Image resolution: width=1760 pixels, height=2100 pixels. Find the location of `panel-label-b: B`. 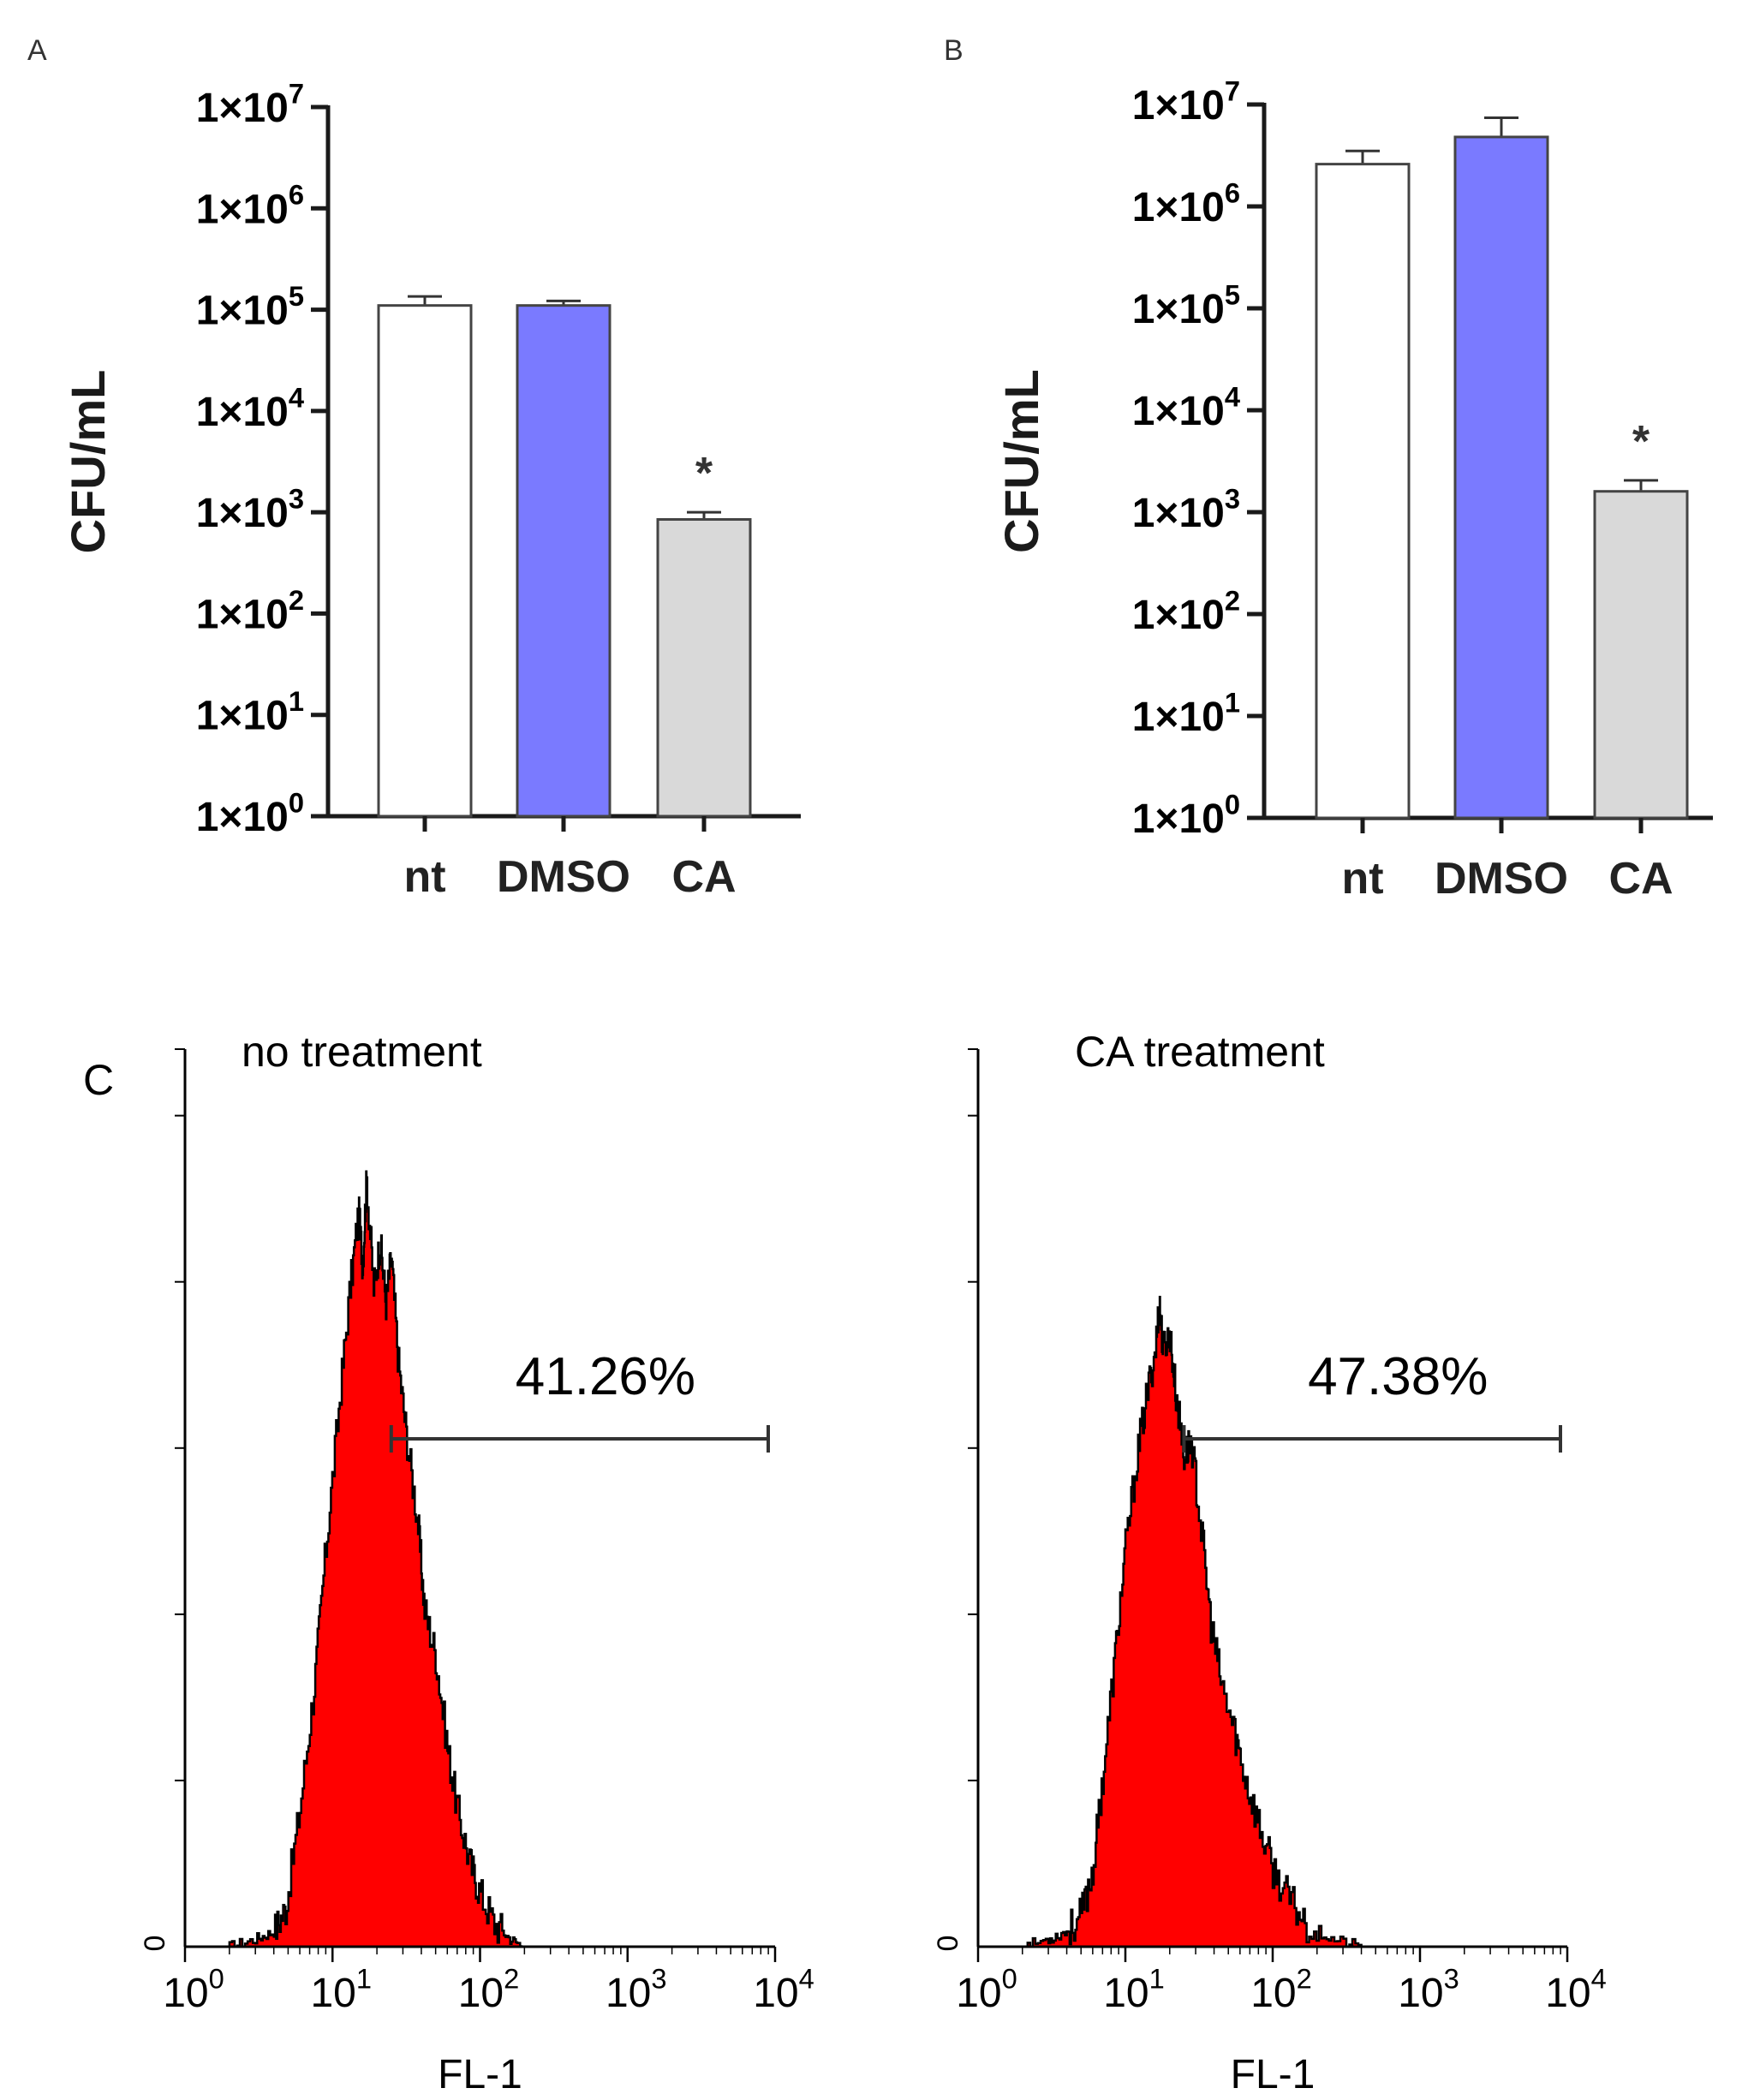

panel-label-b: B is located at coordinates (954, 50).